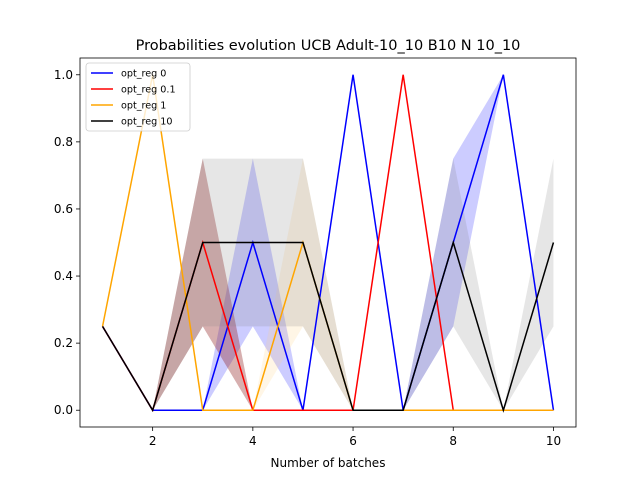 This screenshot has width=640, height=480. What do you see at coordinates (148, 90) in the screenshot?
I see `legend-label-opt-reg-0-1: opt_reg 0.1` at bounding box center [148, 90].